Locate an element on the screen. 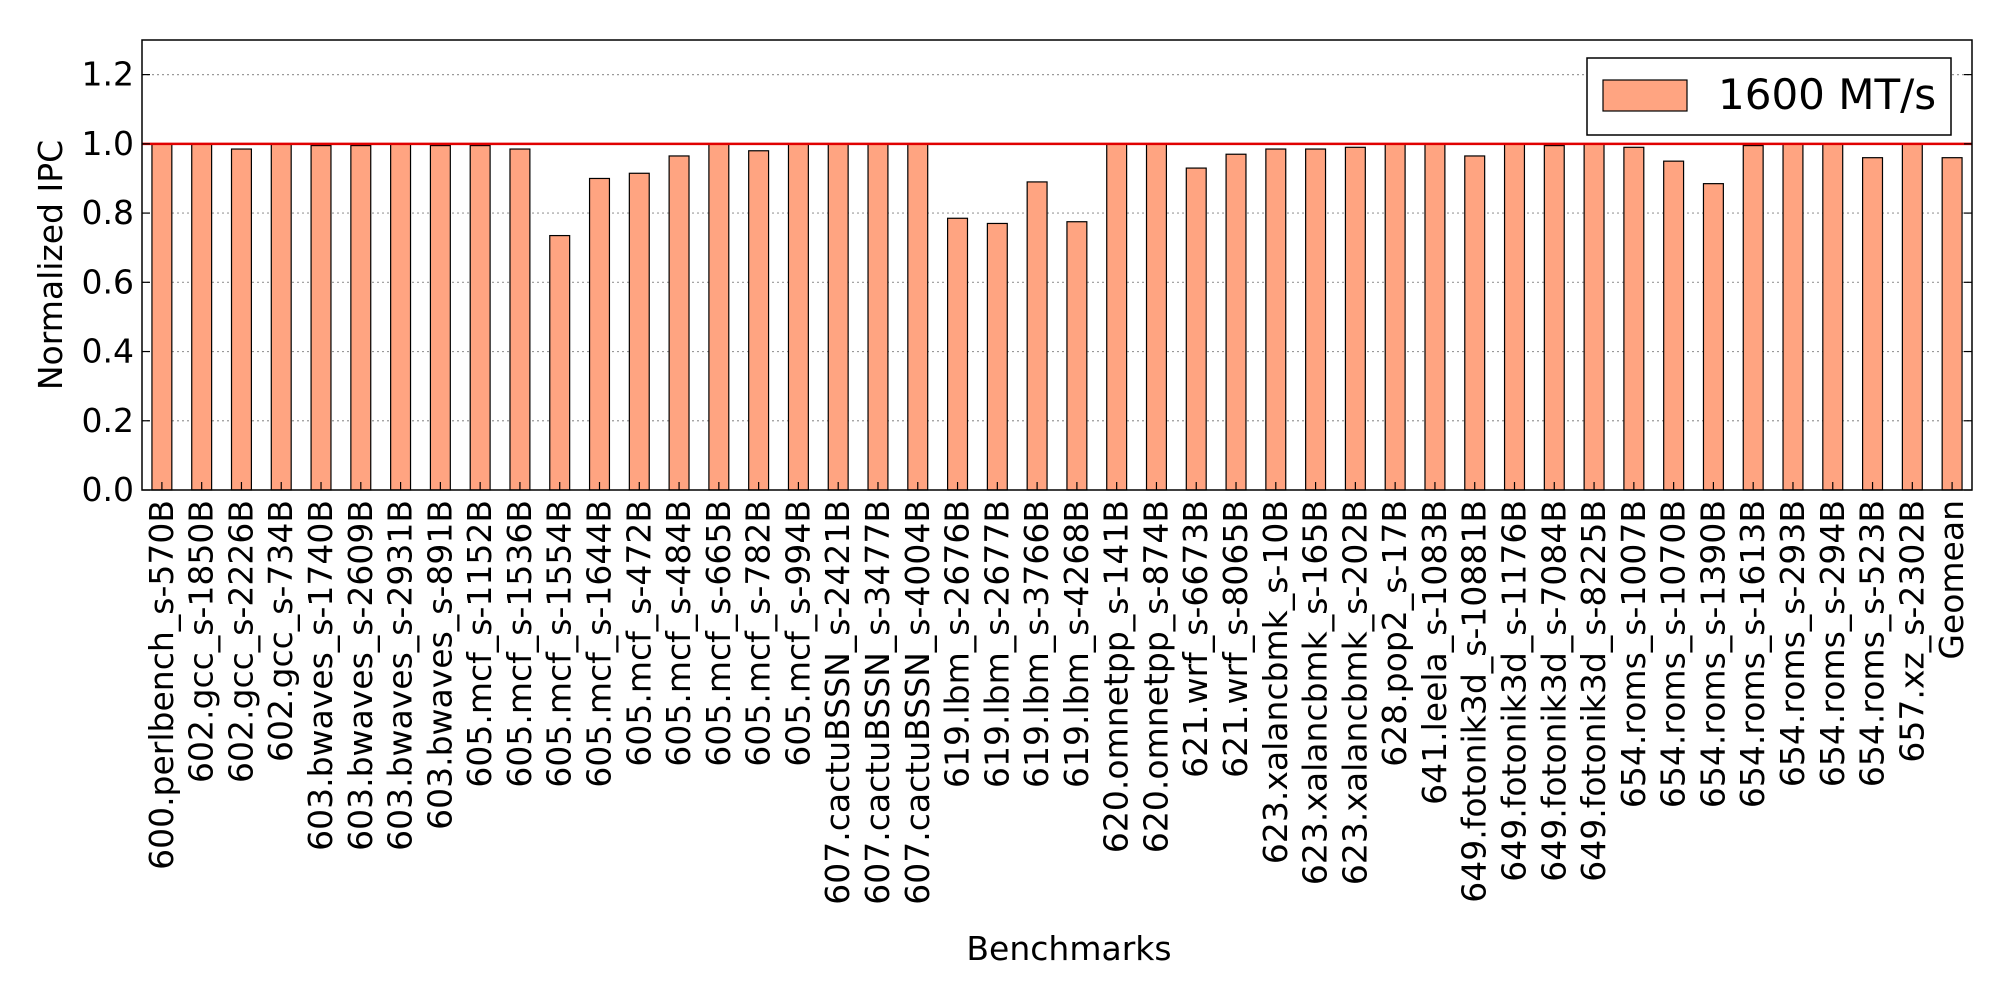  x-tick-label: 654.roms_s-294B is located at coordinates (1832, 643).